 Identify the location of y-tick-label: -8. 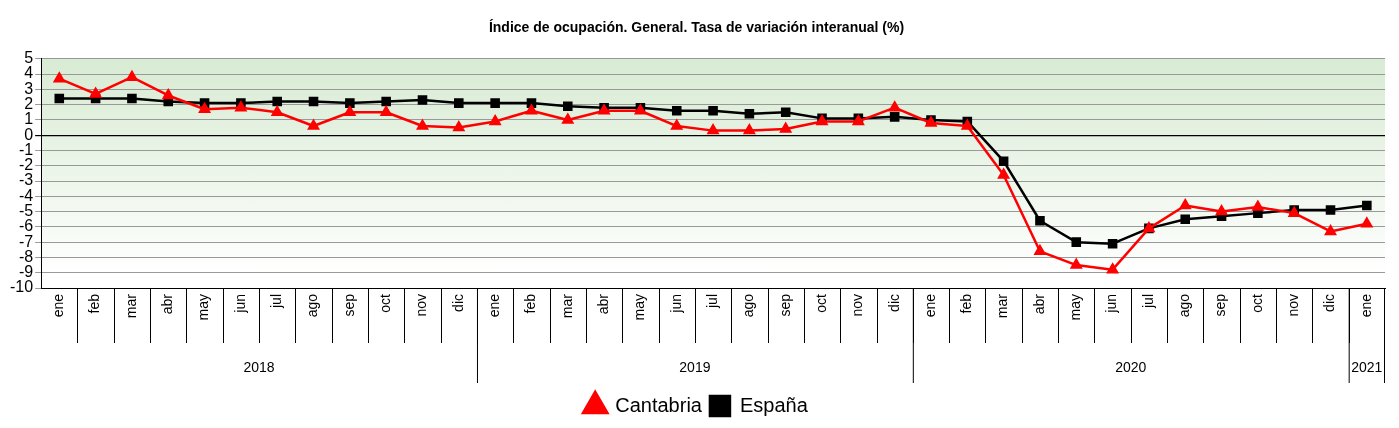
(26, 256).